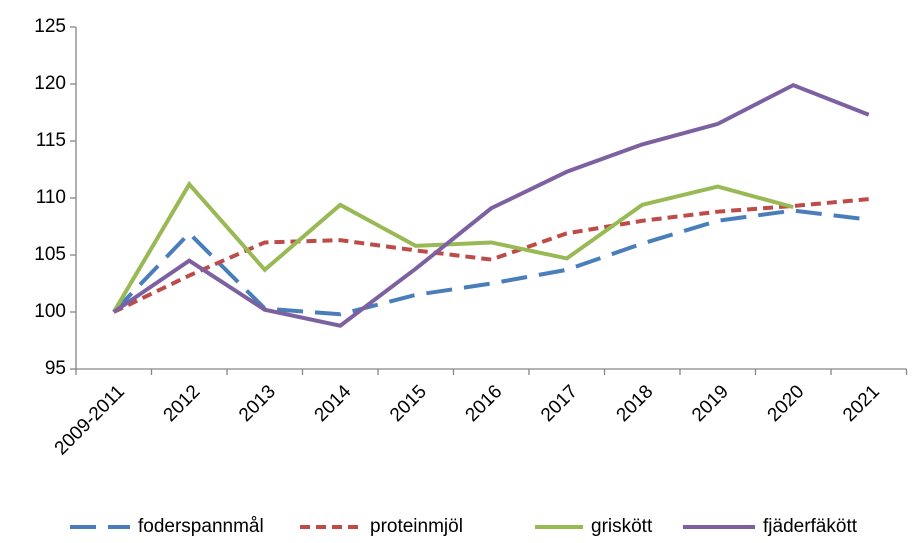  Describe the element at coordinates (710, 403) in the screenshot. I see `x-tick-label: 2019` at that location.